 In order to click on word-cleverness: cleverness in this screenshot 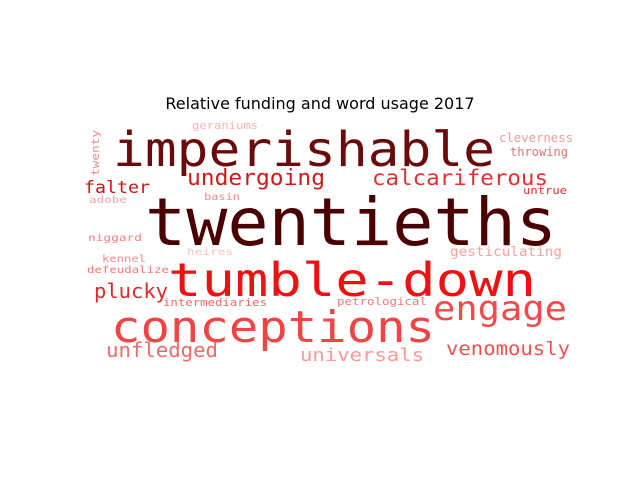, I will do `click(536, 138)`.